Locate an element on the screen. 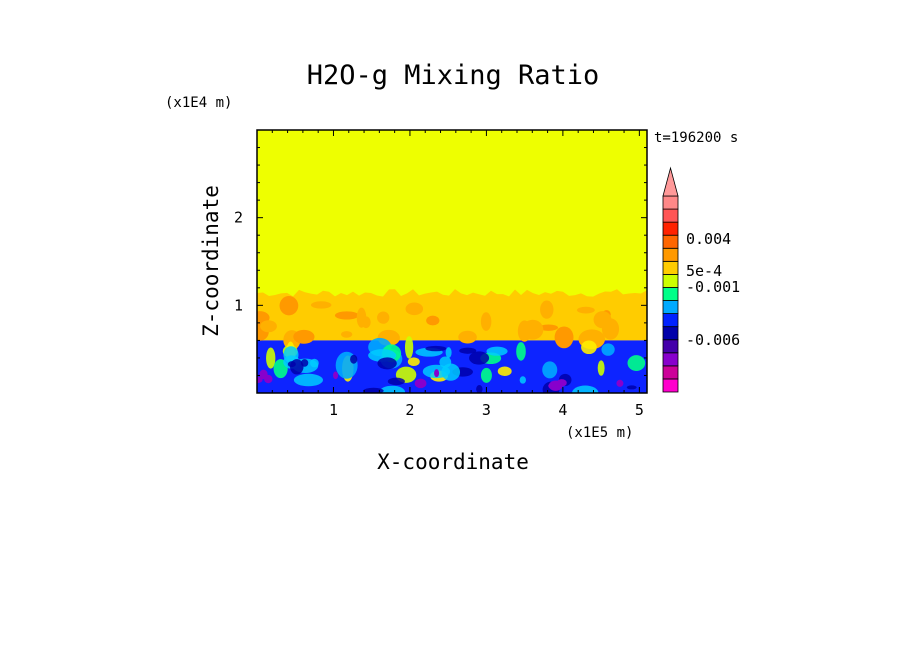  colorbar-label: 5e-4 is located at coordinates (704, 271).